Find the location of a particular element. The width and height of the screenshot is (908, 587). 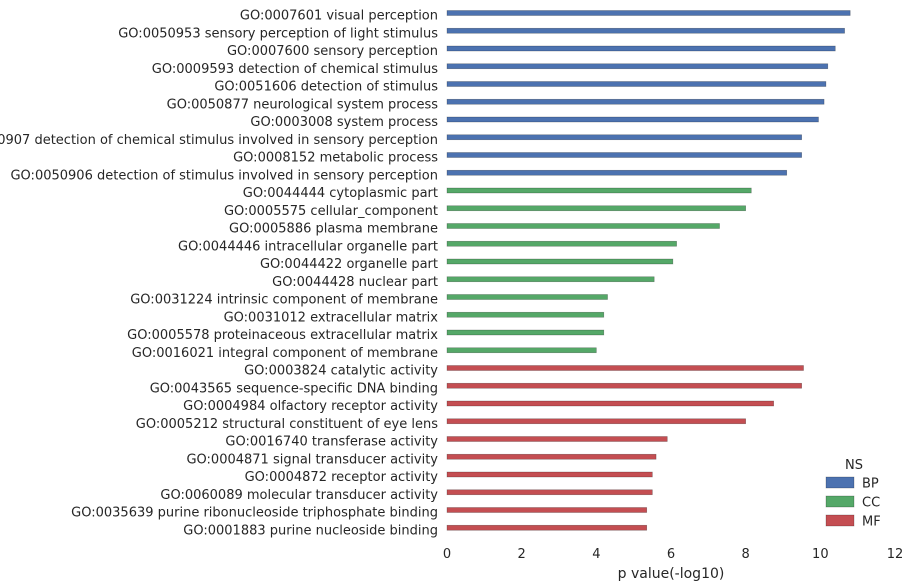

y-tick-label: GO:0005886 plasma membrane is located at coordinates (333, 229).